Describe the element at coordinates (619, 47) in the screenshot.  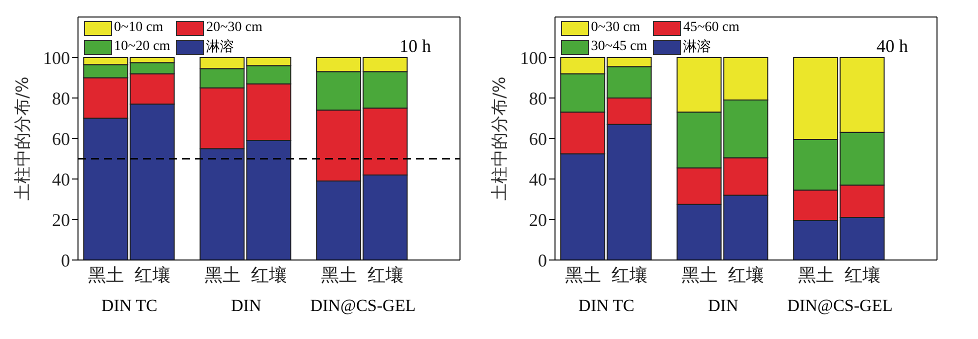
I see `legend-label: 30~45 cm` at that location.